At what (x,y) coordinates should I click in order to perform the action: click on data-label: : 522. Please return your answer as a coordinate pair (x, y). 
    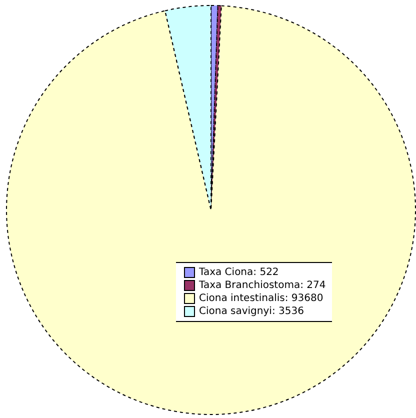
    Looking at the image, I should click on (266, 272).